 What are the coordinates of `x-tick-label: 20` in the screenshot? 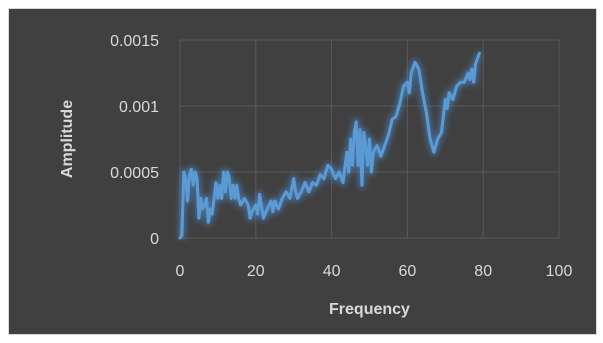 It's located at (256, 271).